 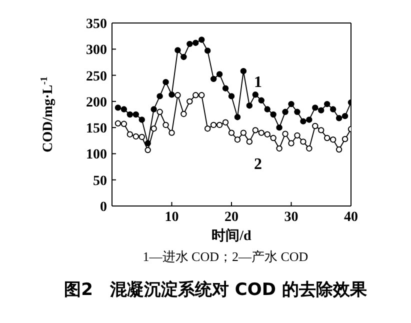 What do you see at coordinates (226, 257) in the screenshot?
I see `text: 1—进水 COD；2—产水 COD` at bounding box center [226, 257].